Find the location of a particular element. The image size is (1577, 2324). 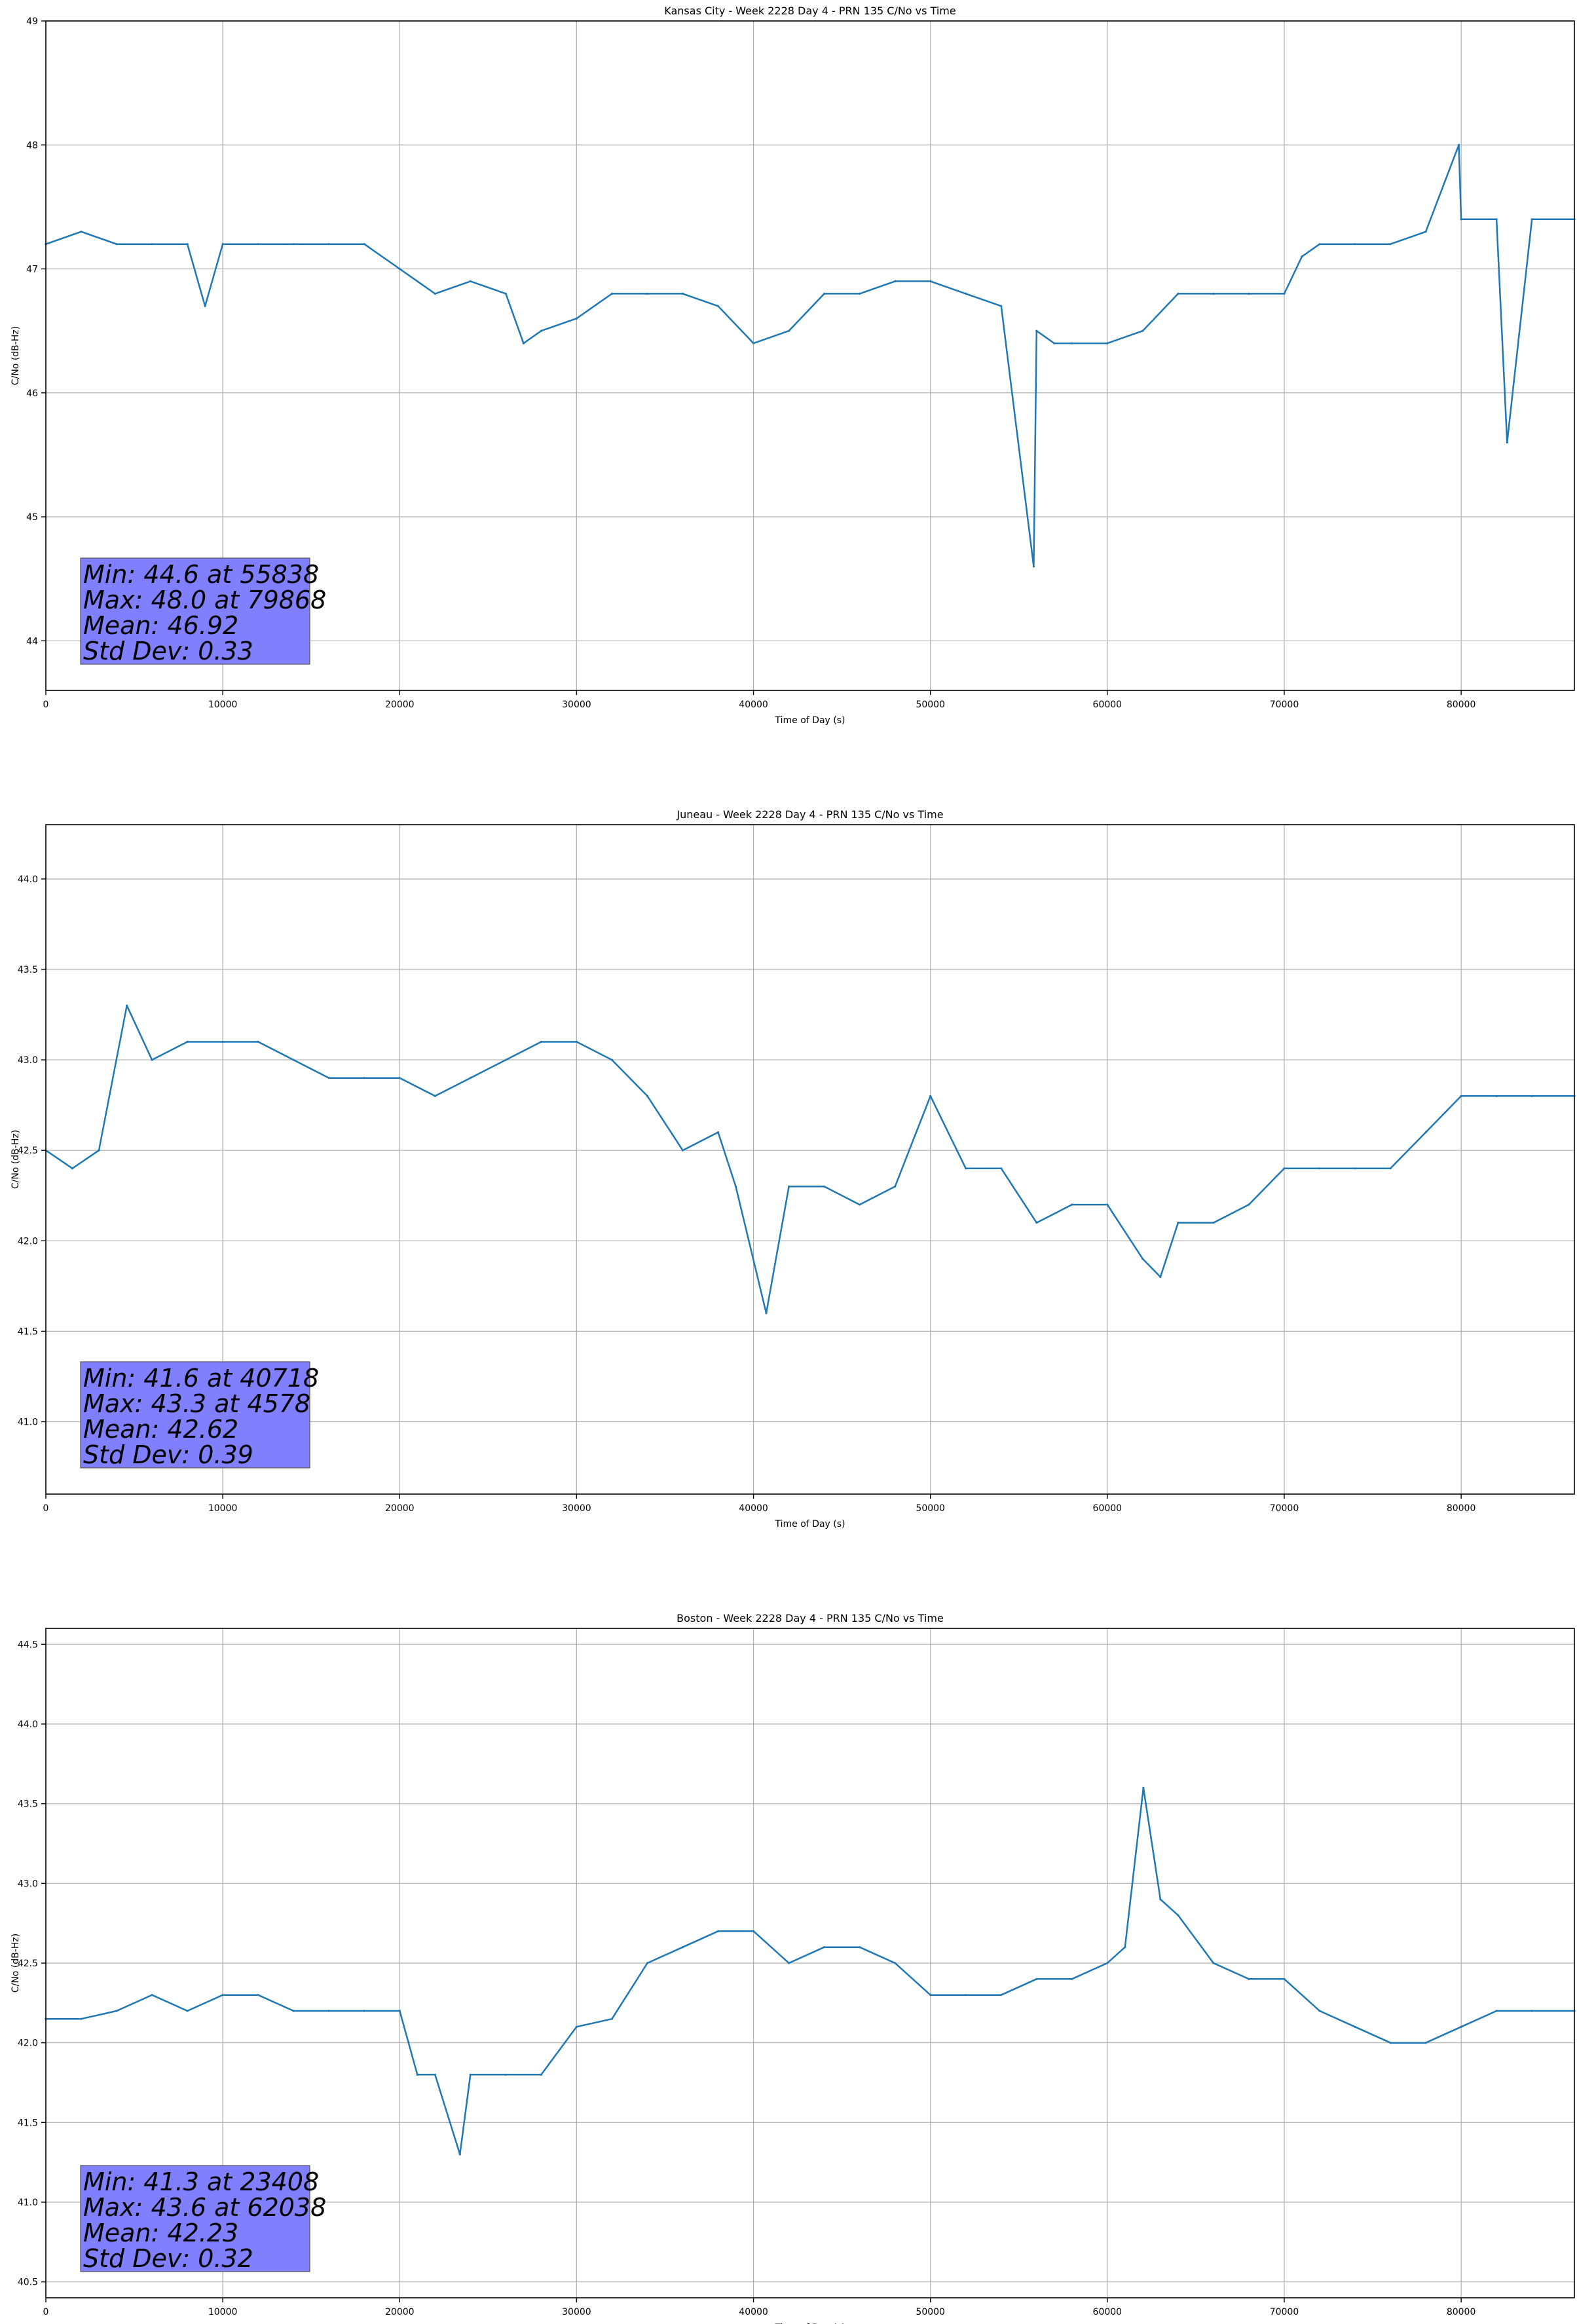

y-tick-label: 44 is located at coordinates (32, 641).